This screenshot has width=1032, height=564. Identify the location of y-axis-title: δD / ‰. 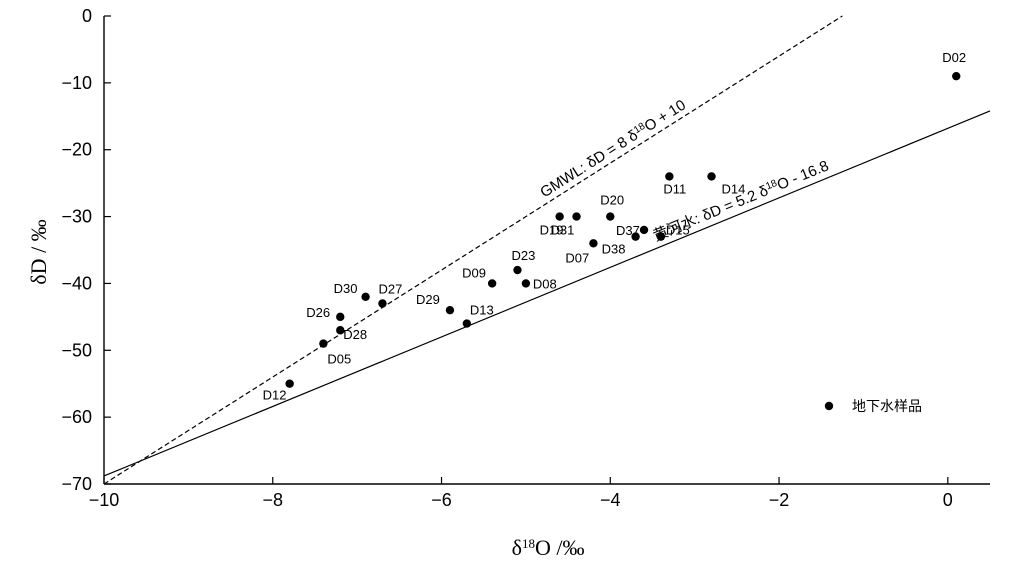
(38, 251).